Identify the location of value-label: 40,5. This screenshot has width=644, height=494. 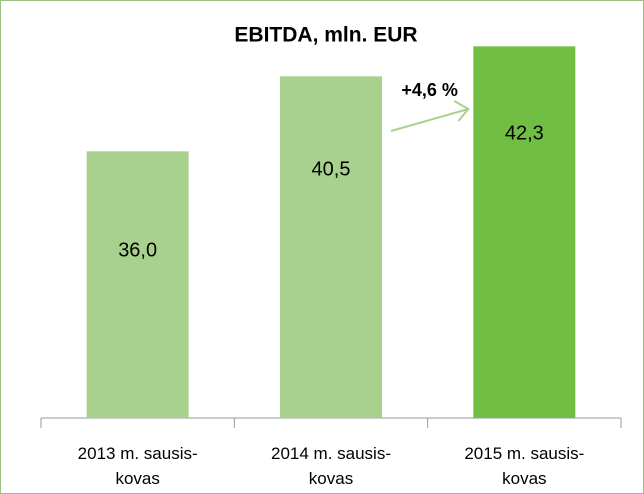
(331, 170).